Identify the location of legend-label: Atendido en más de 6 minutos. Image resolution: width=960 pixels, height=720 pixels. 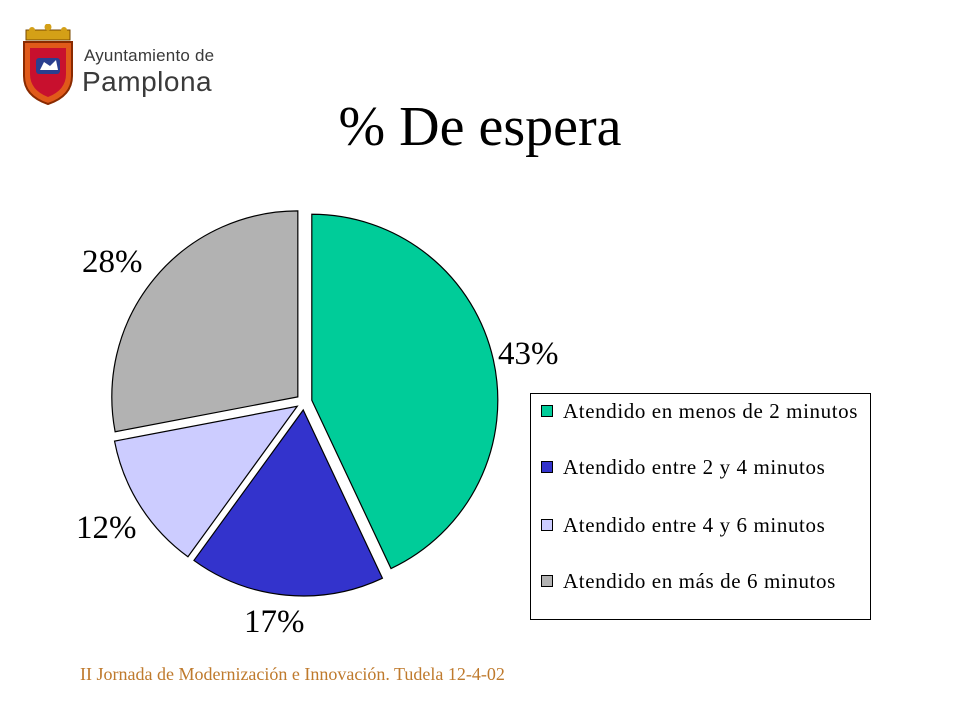
(699, 581).